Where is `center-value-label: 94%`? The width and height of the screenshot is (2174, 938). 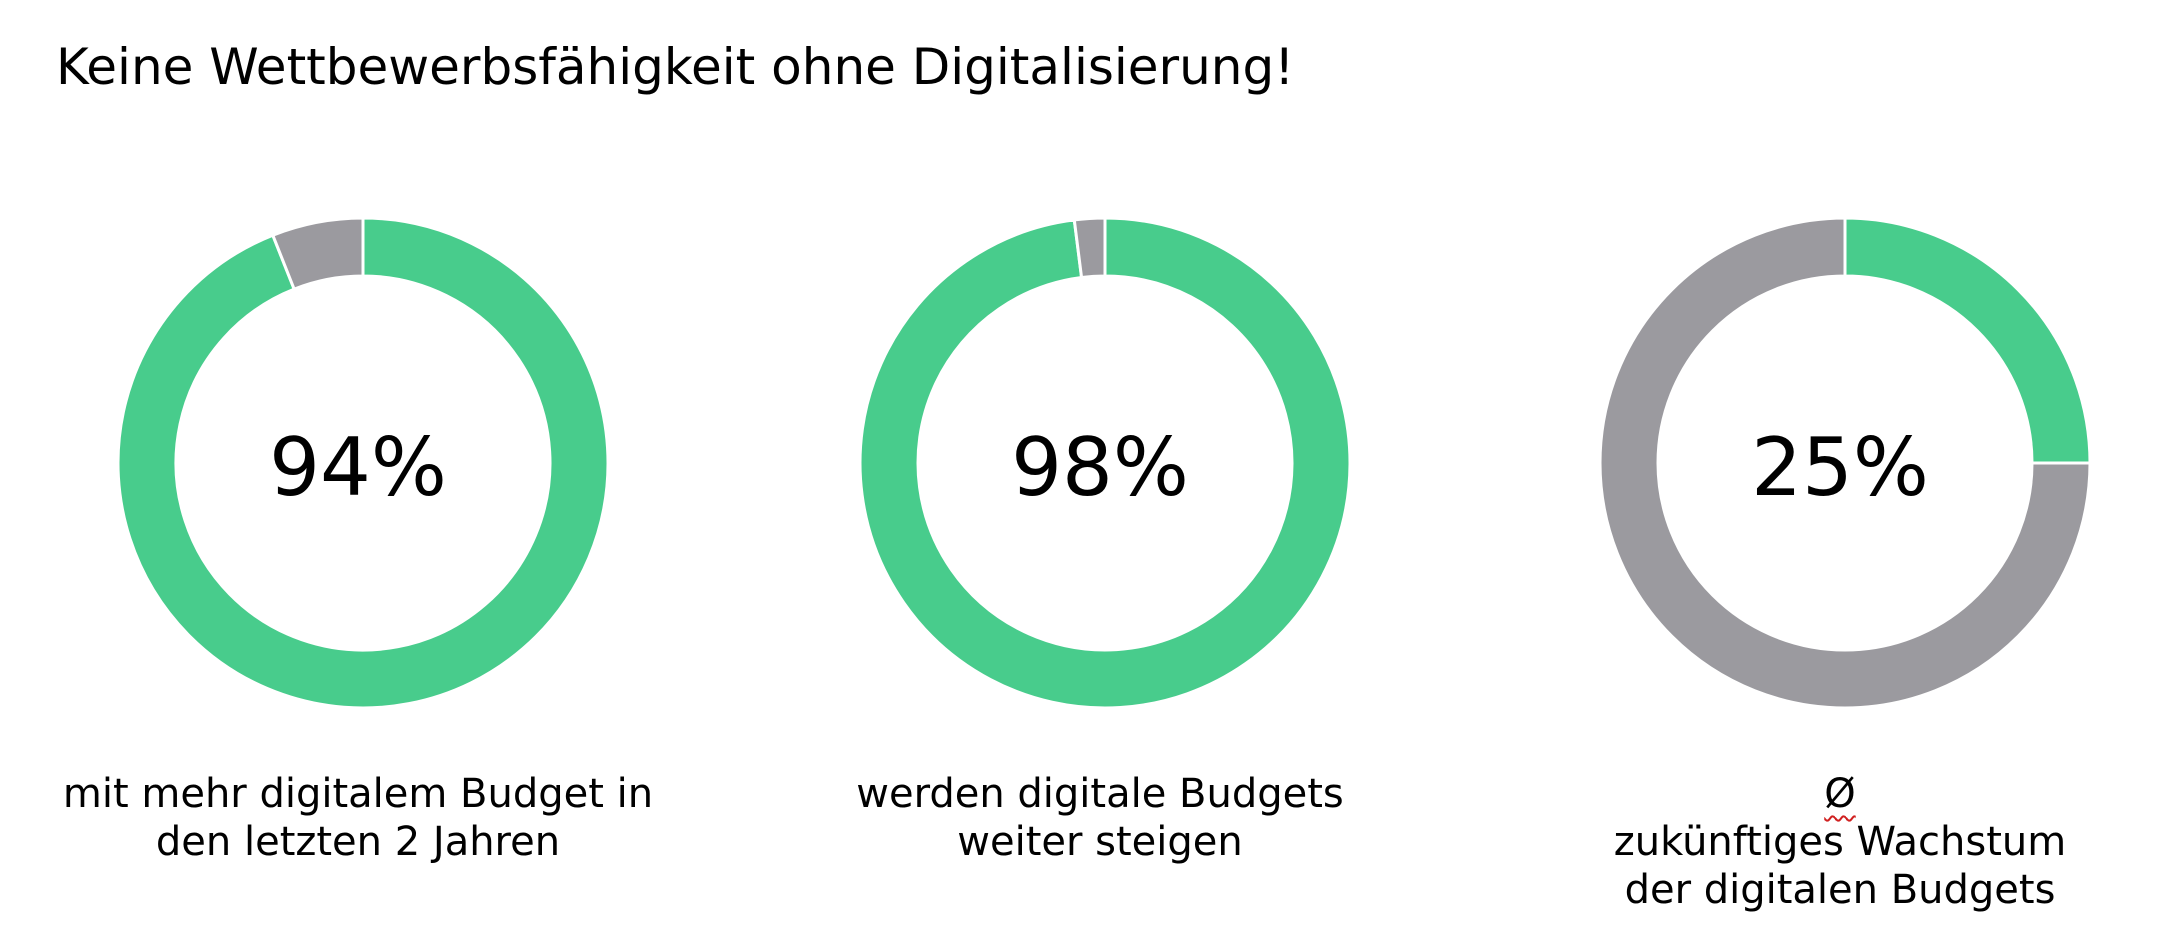
center-value-label: 94% is located at coordinates (358, 467).